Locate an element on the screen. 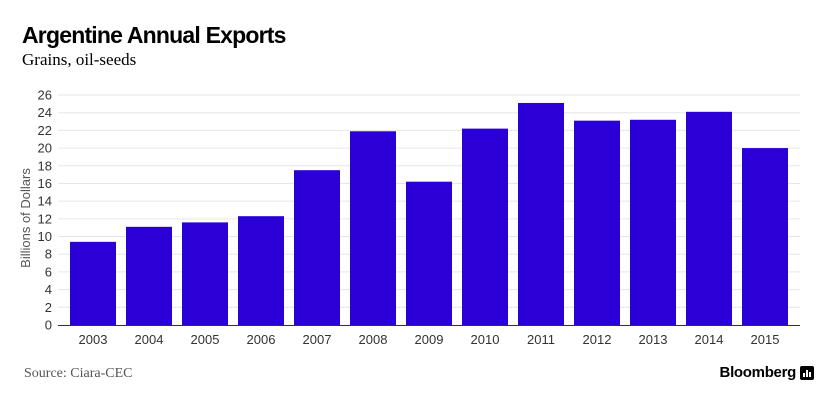 This screenshot has height=405, width=830. bar-2007 is located at coordinates (317, 247).